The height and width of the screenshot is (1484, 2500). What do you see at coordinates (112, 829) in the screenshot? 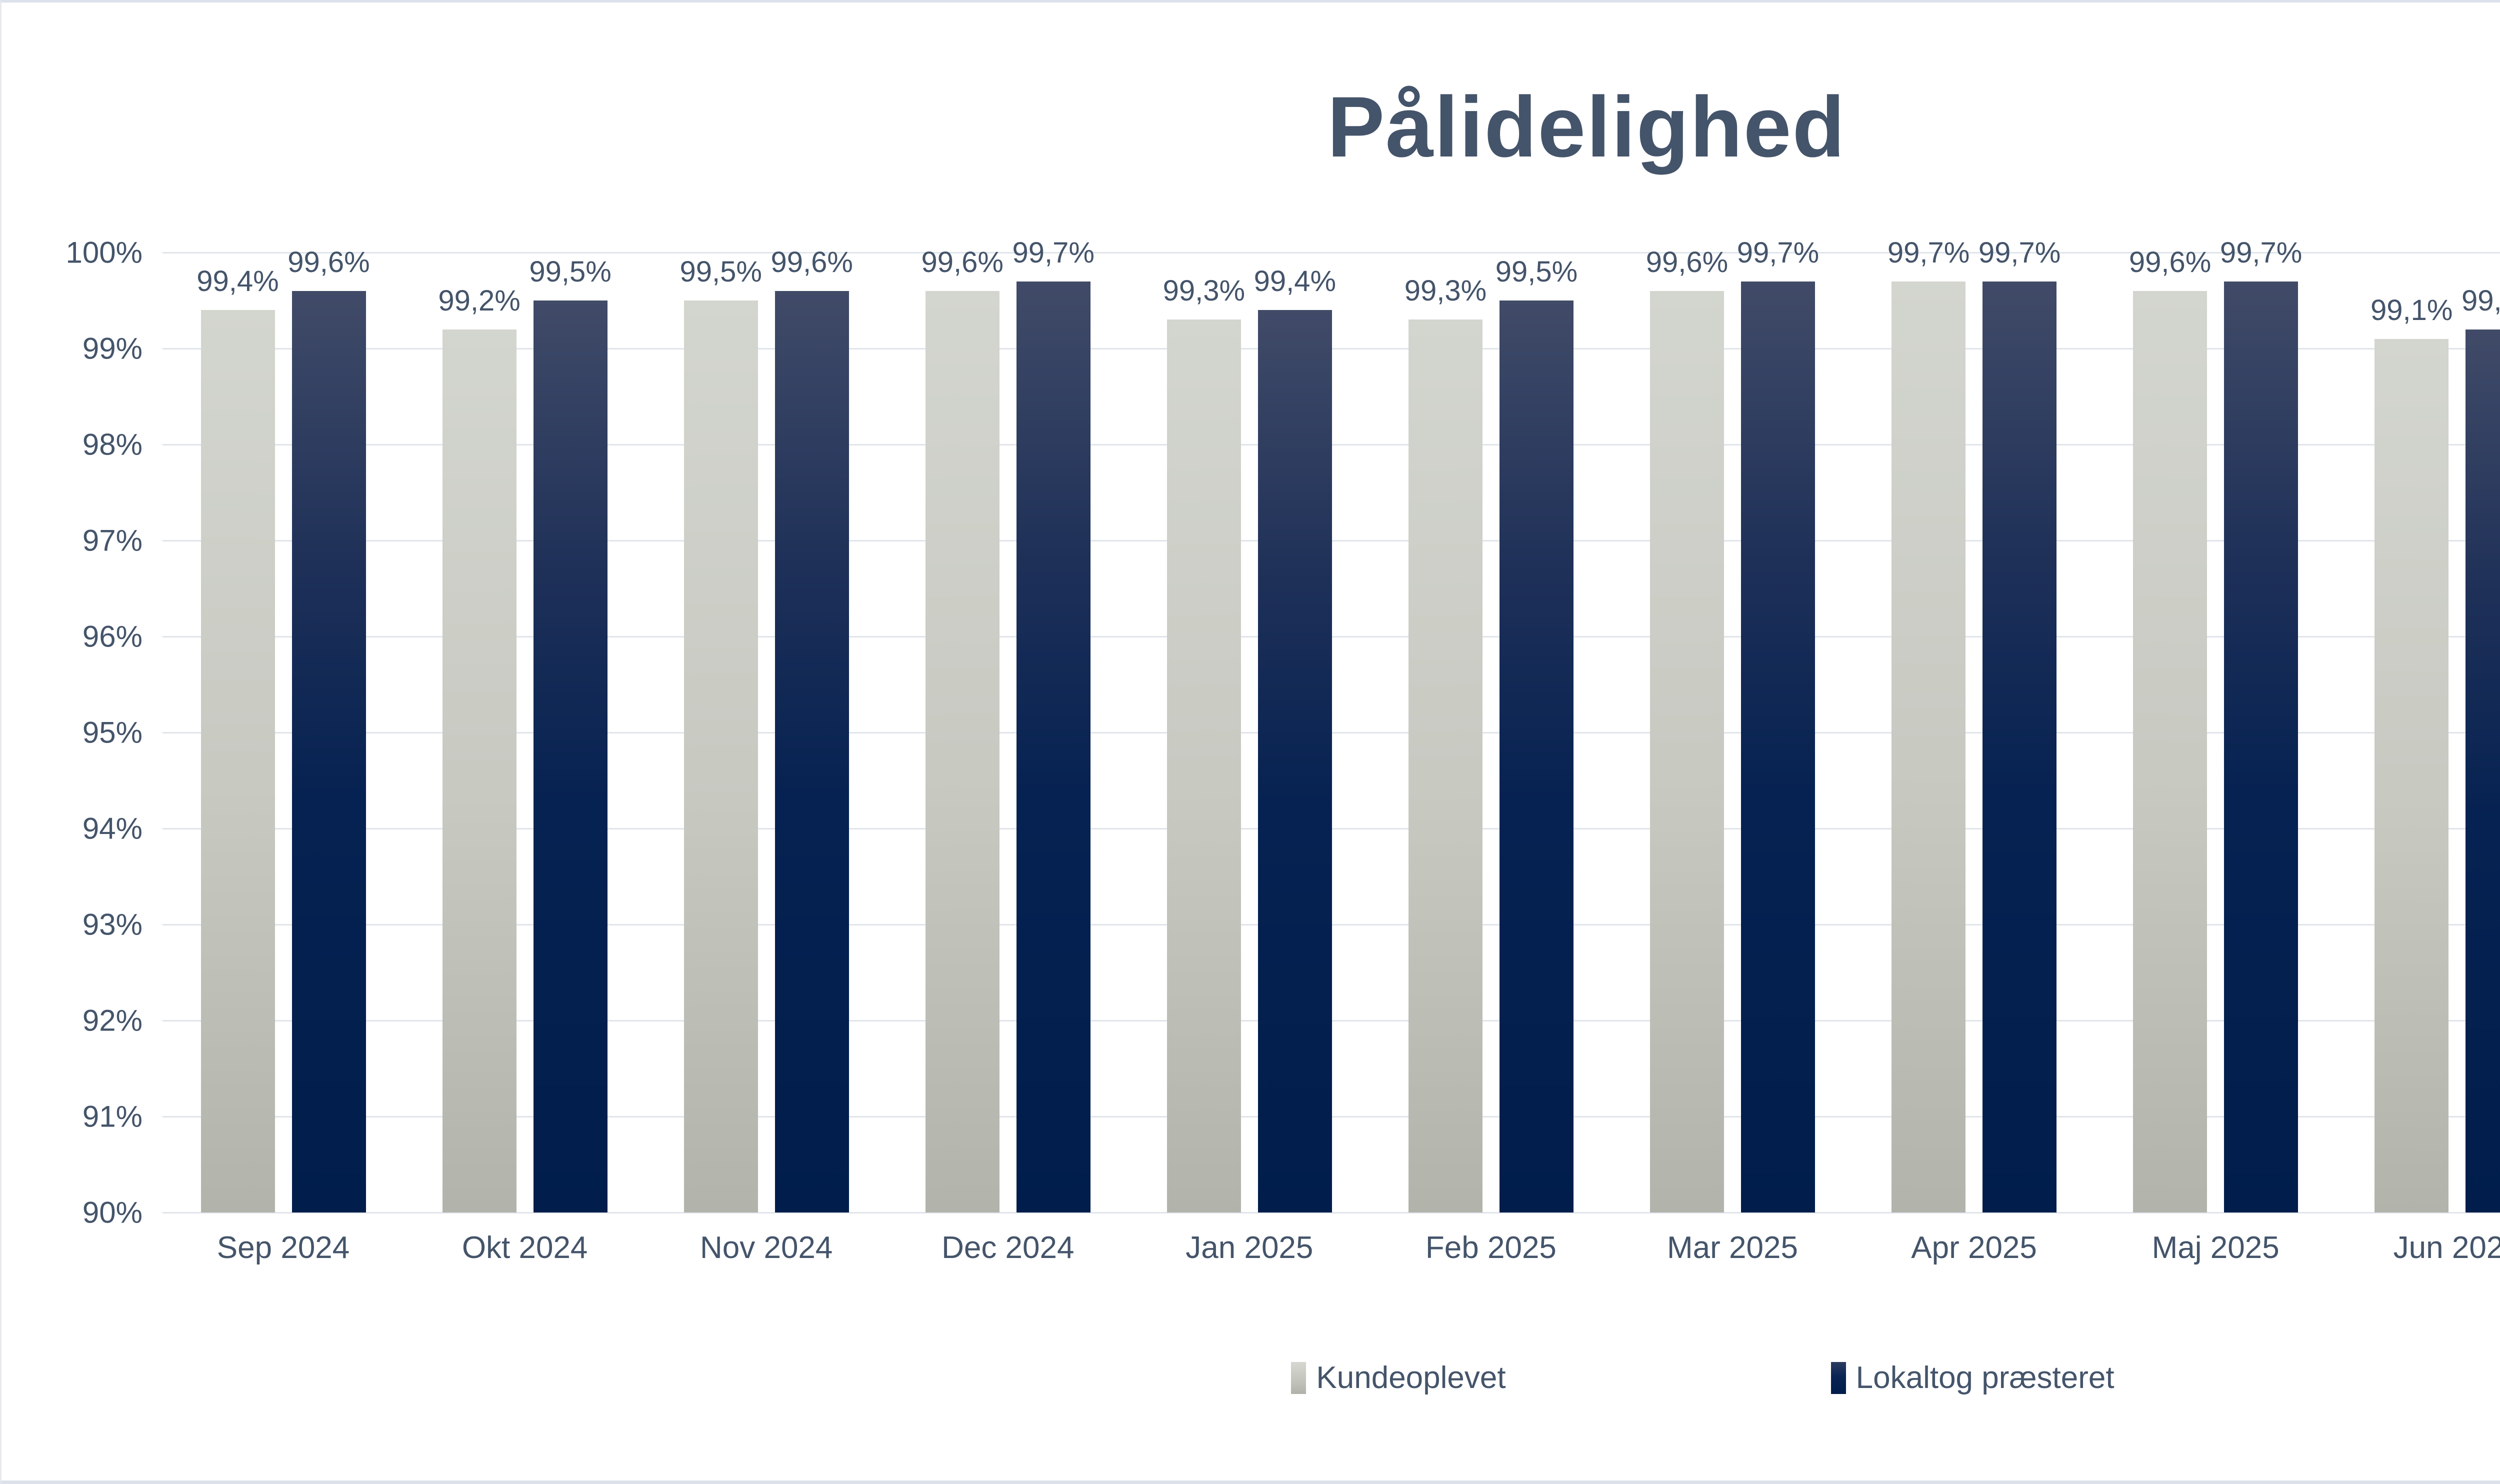
I see `y-axis-tick: 94%` at bounding box center [112, 829].